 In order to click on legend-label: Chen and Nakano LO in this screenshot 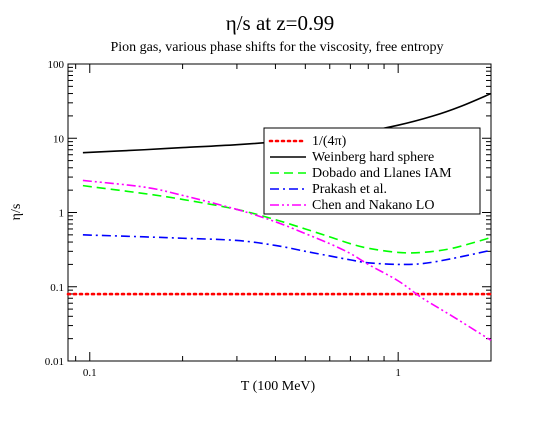, I will do `click(373, 205)`.